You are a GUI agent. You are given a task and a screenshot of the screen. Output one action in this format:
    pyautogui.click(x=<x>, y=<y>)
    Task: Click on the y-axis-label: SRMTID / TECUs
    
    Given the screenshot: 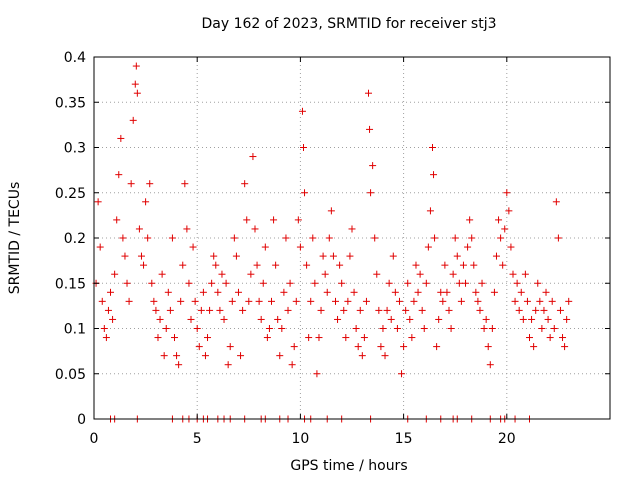 What is the action you would take?
    pyautogui.click(x=15, y=238)
    